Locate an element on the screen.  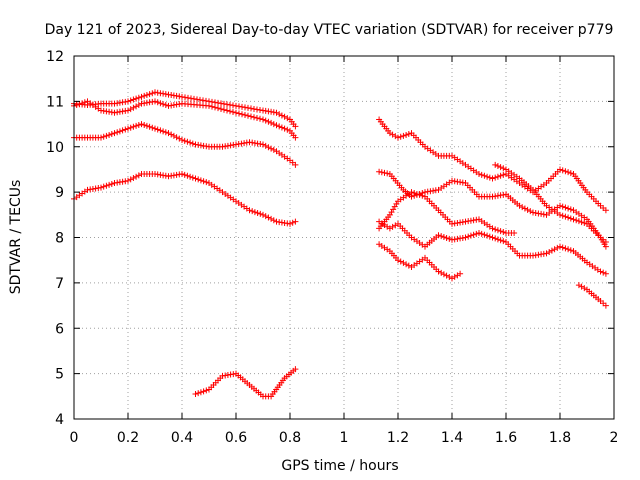
y-tick-label: 7 is located at coordinates (59, 284).